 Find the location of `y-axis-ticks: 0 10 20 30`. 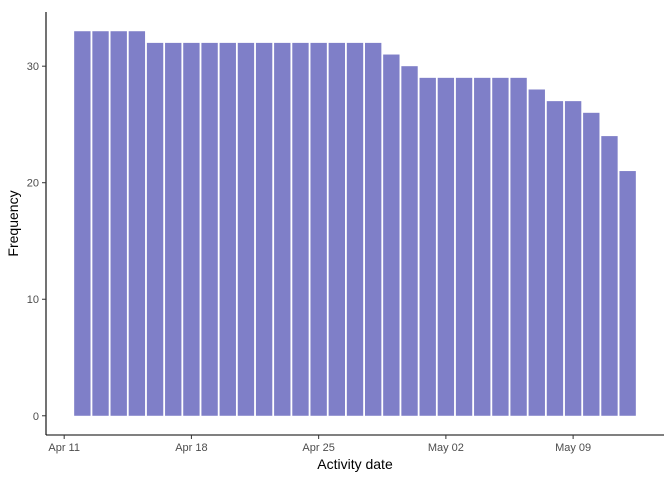

y-axis-ticks: 0 10 20 30 is located at coordinates (36, 242).